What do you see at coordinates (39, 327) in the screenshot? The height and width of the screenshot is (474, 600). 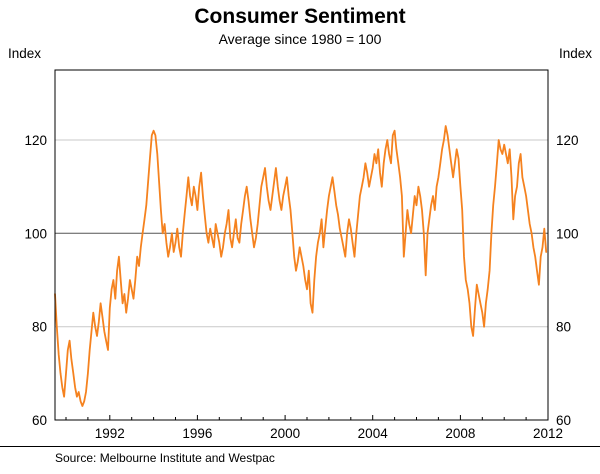 I see `y-tick-label-left-80: 80` at bounding box center [39, 327].